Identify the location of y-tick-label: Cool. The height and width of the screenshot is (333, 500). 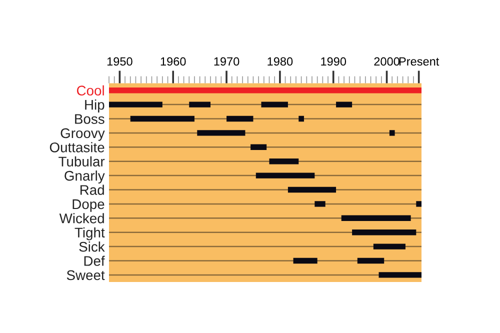
(90, 90).